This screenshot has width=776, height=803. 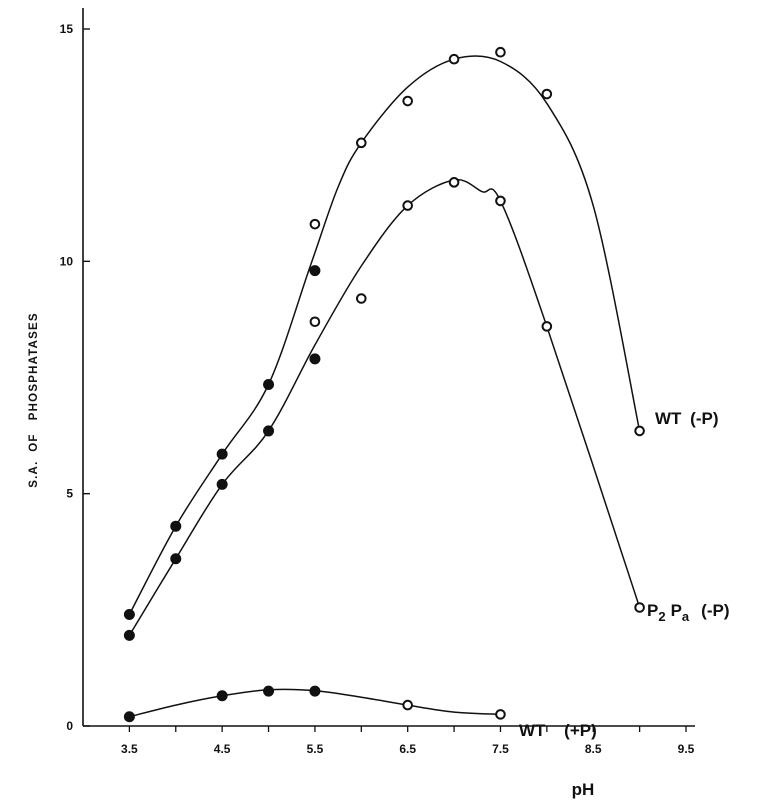 What do you see at coordinates (222, 749) in the screenshot?
I see `x-tick-label: 4.5` at bounding box center [222, 749].